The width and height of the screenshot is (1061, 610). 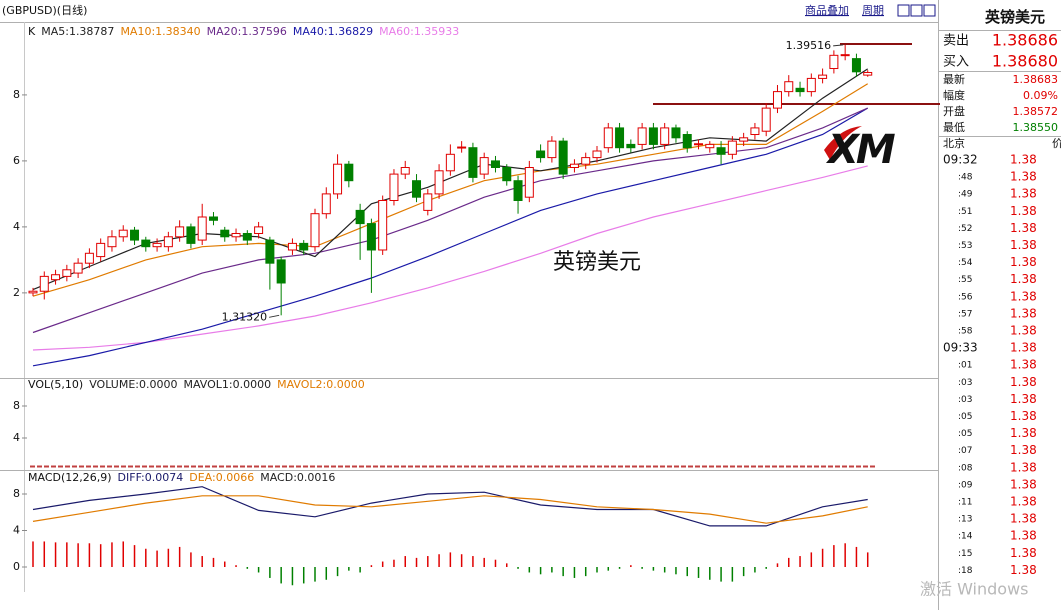 I want to click on ma-line, so click(x=450, y=509).